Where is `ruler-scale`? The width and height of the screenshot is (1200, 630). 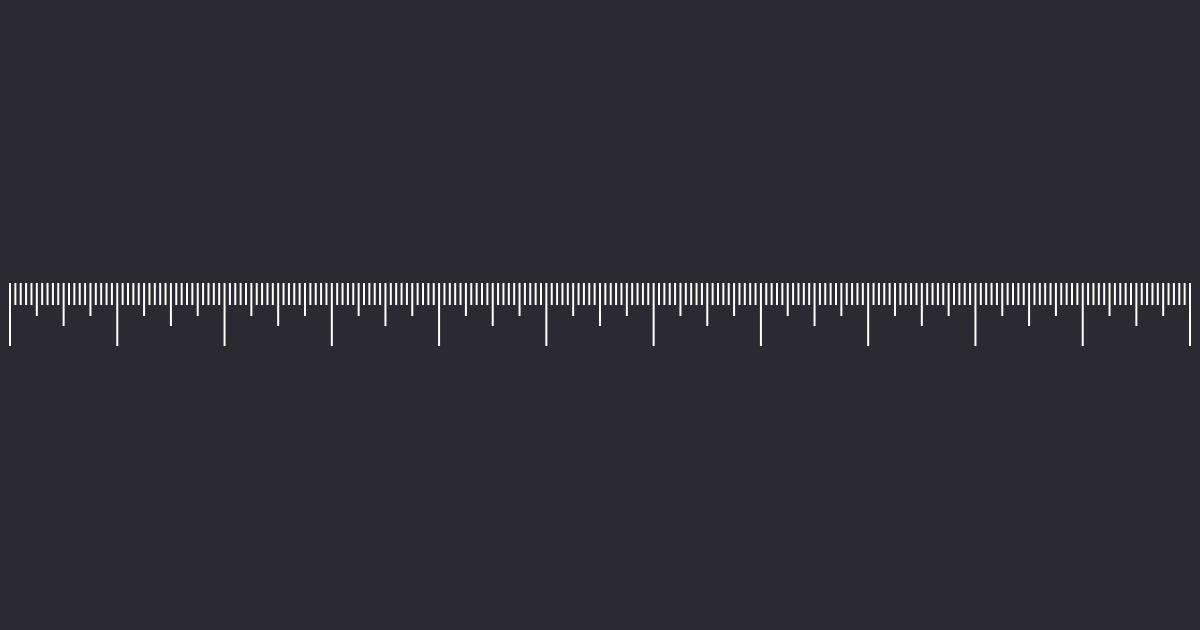
ruler-scale is located at coordinates (600, 314).